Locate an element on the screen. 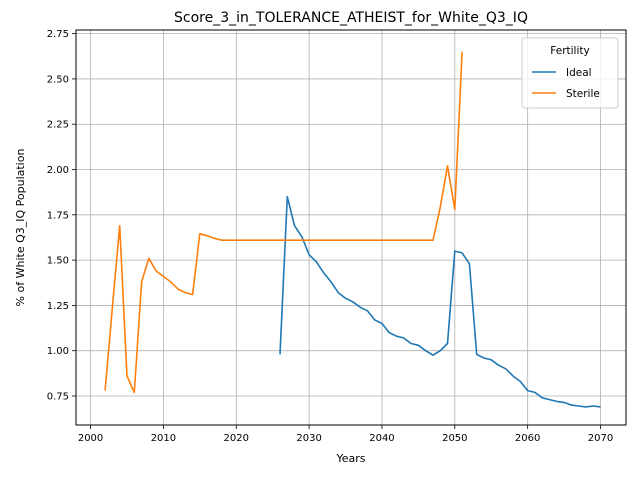  y-tick-label: 0.75 is located at coordinates (58, 397).